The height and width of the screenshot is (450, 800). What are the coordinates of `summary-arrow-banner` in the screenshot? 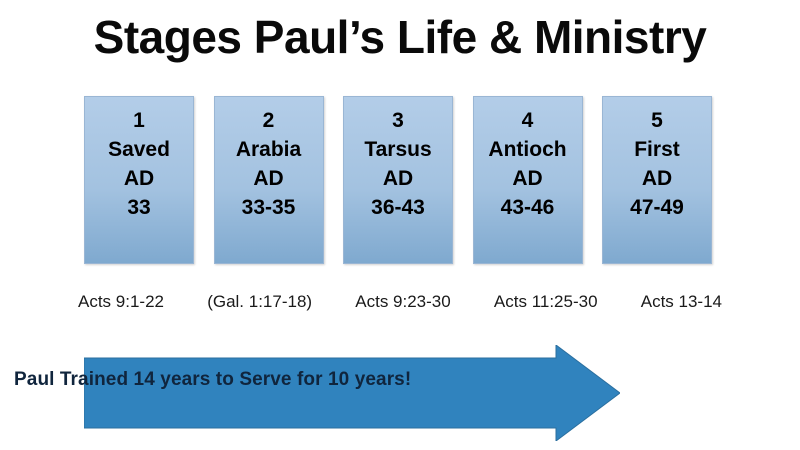 It's located at (352, 393).